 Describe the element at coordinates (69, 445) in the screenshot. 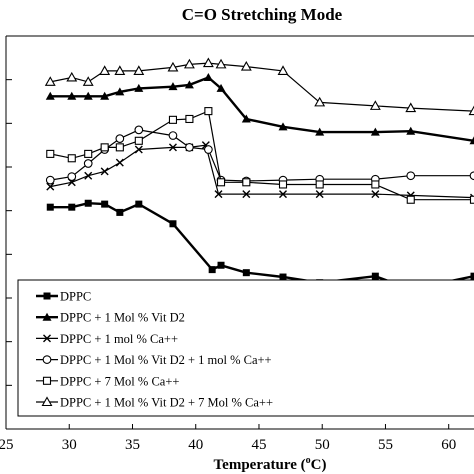

I see `x-tick-label: 30` at that location.